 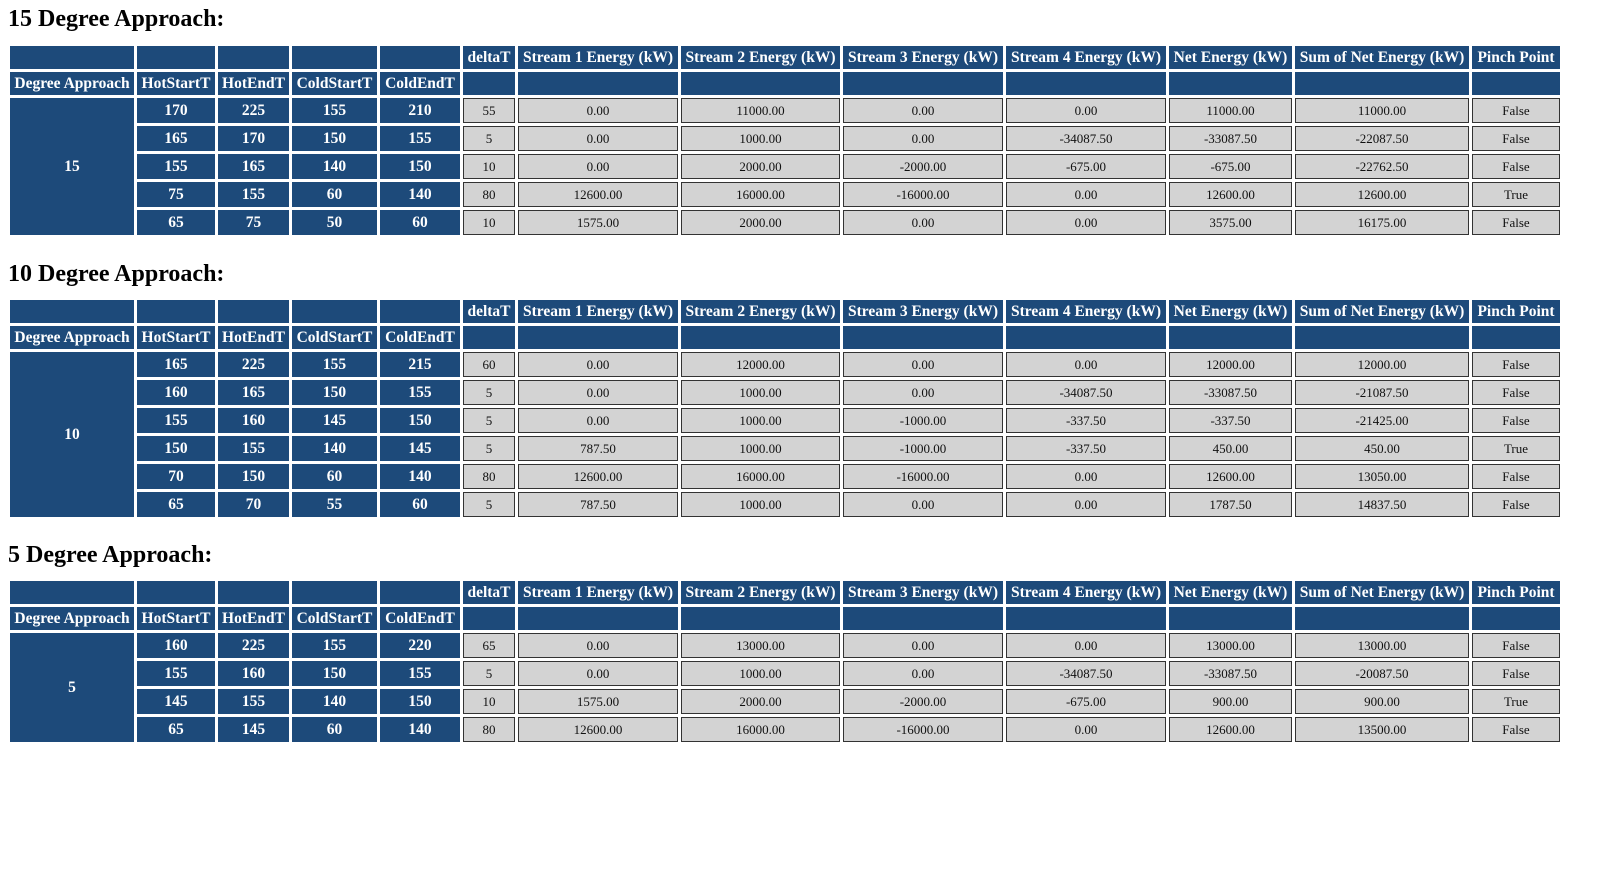 What do you see at coordinates (1382, 392) in the screenshot?
I see `sum-net-energy-cell: -21087.50` at bounding box center [1382, 392].